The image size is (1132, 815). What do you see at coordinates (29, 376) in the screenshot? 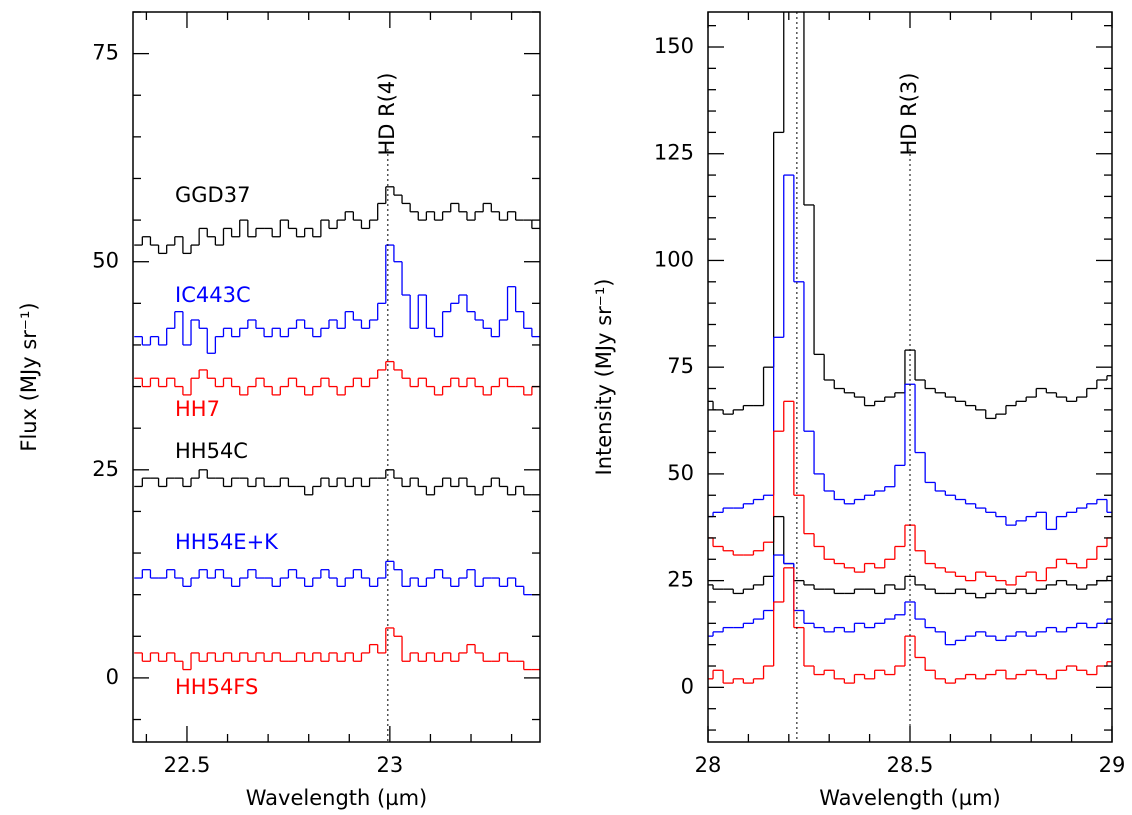
I see `y-axis-title: Flux (MJy sr⁻¹)` at bounding box center [29, 376].